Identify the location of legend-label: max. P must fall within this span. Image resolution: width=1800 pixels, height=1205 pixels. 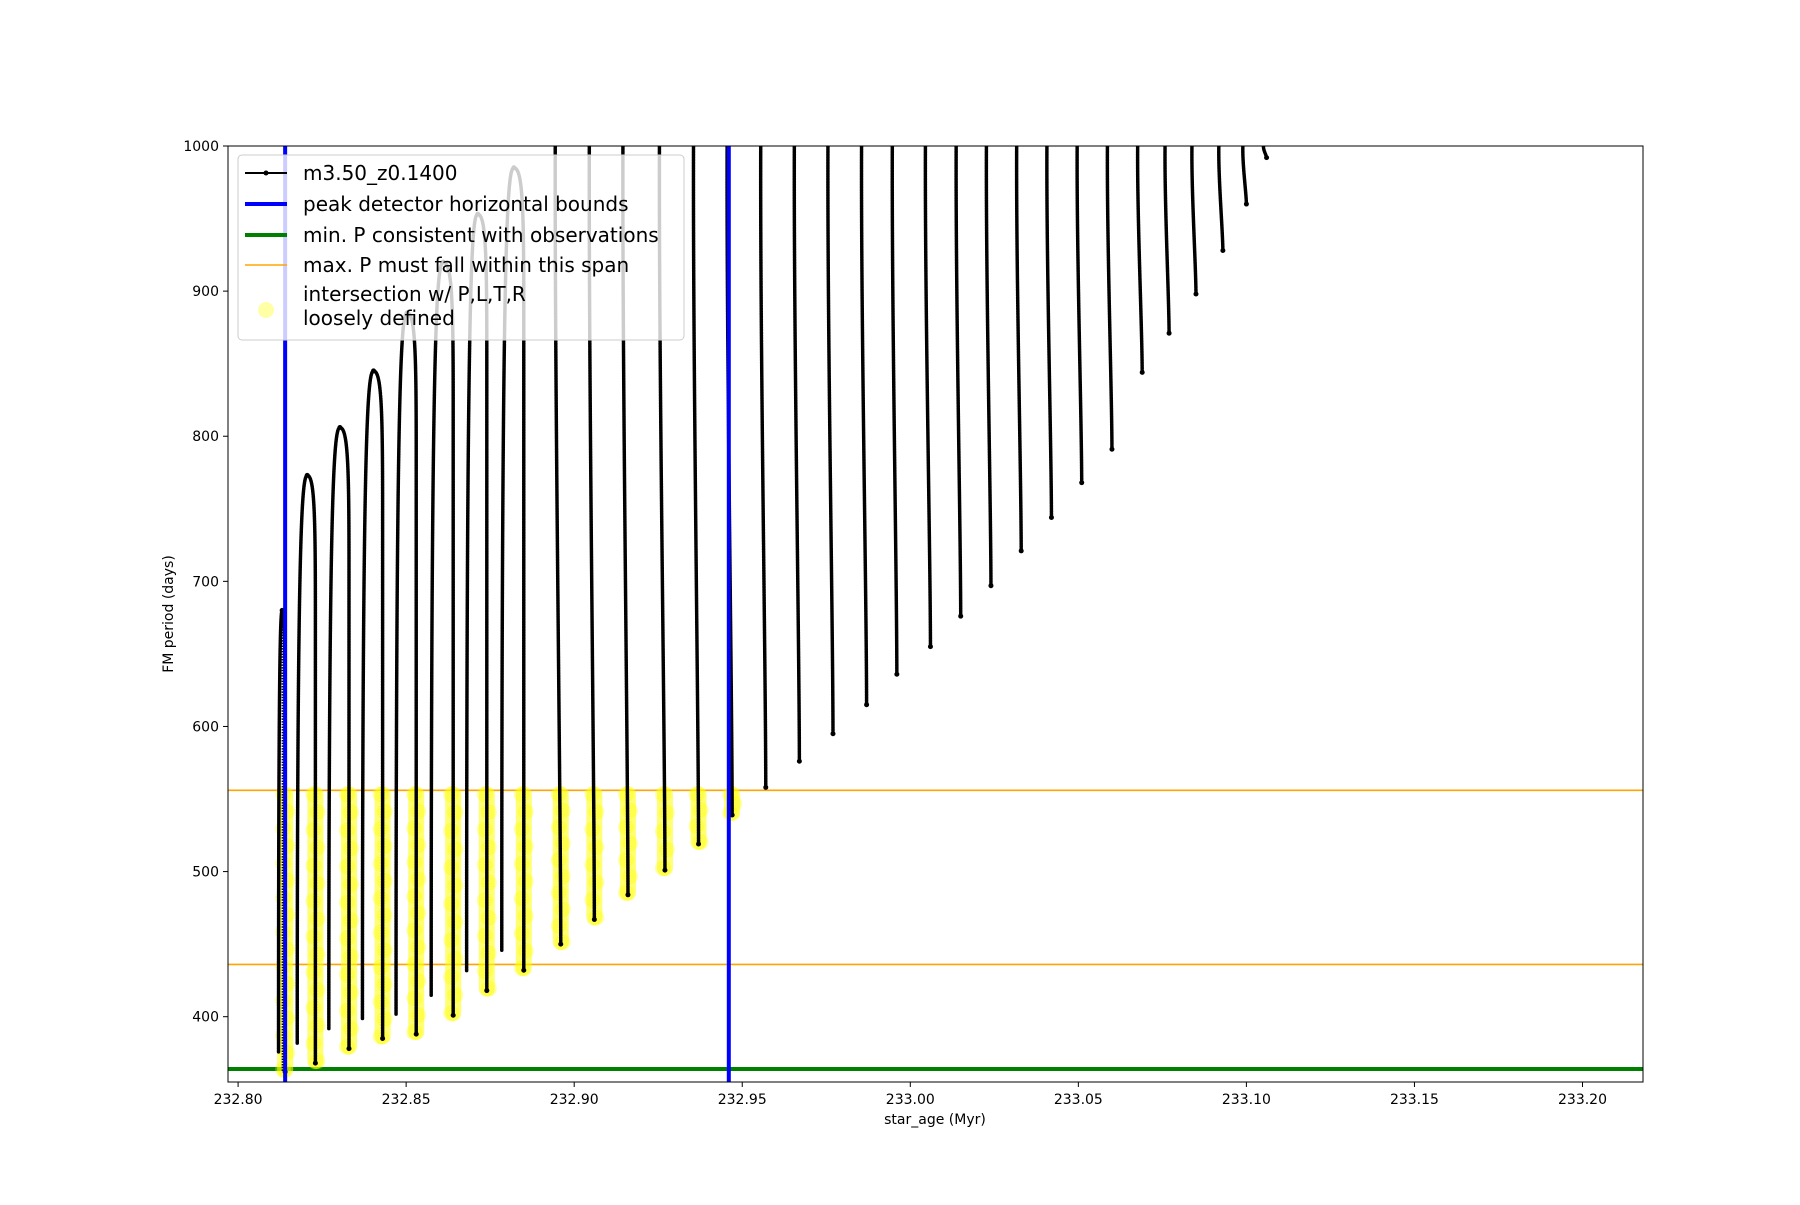
(466, 265).